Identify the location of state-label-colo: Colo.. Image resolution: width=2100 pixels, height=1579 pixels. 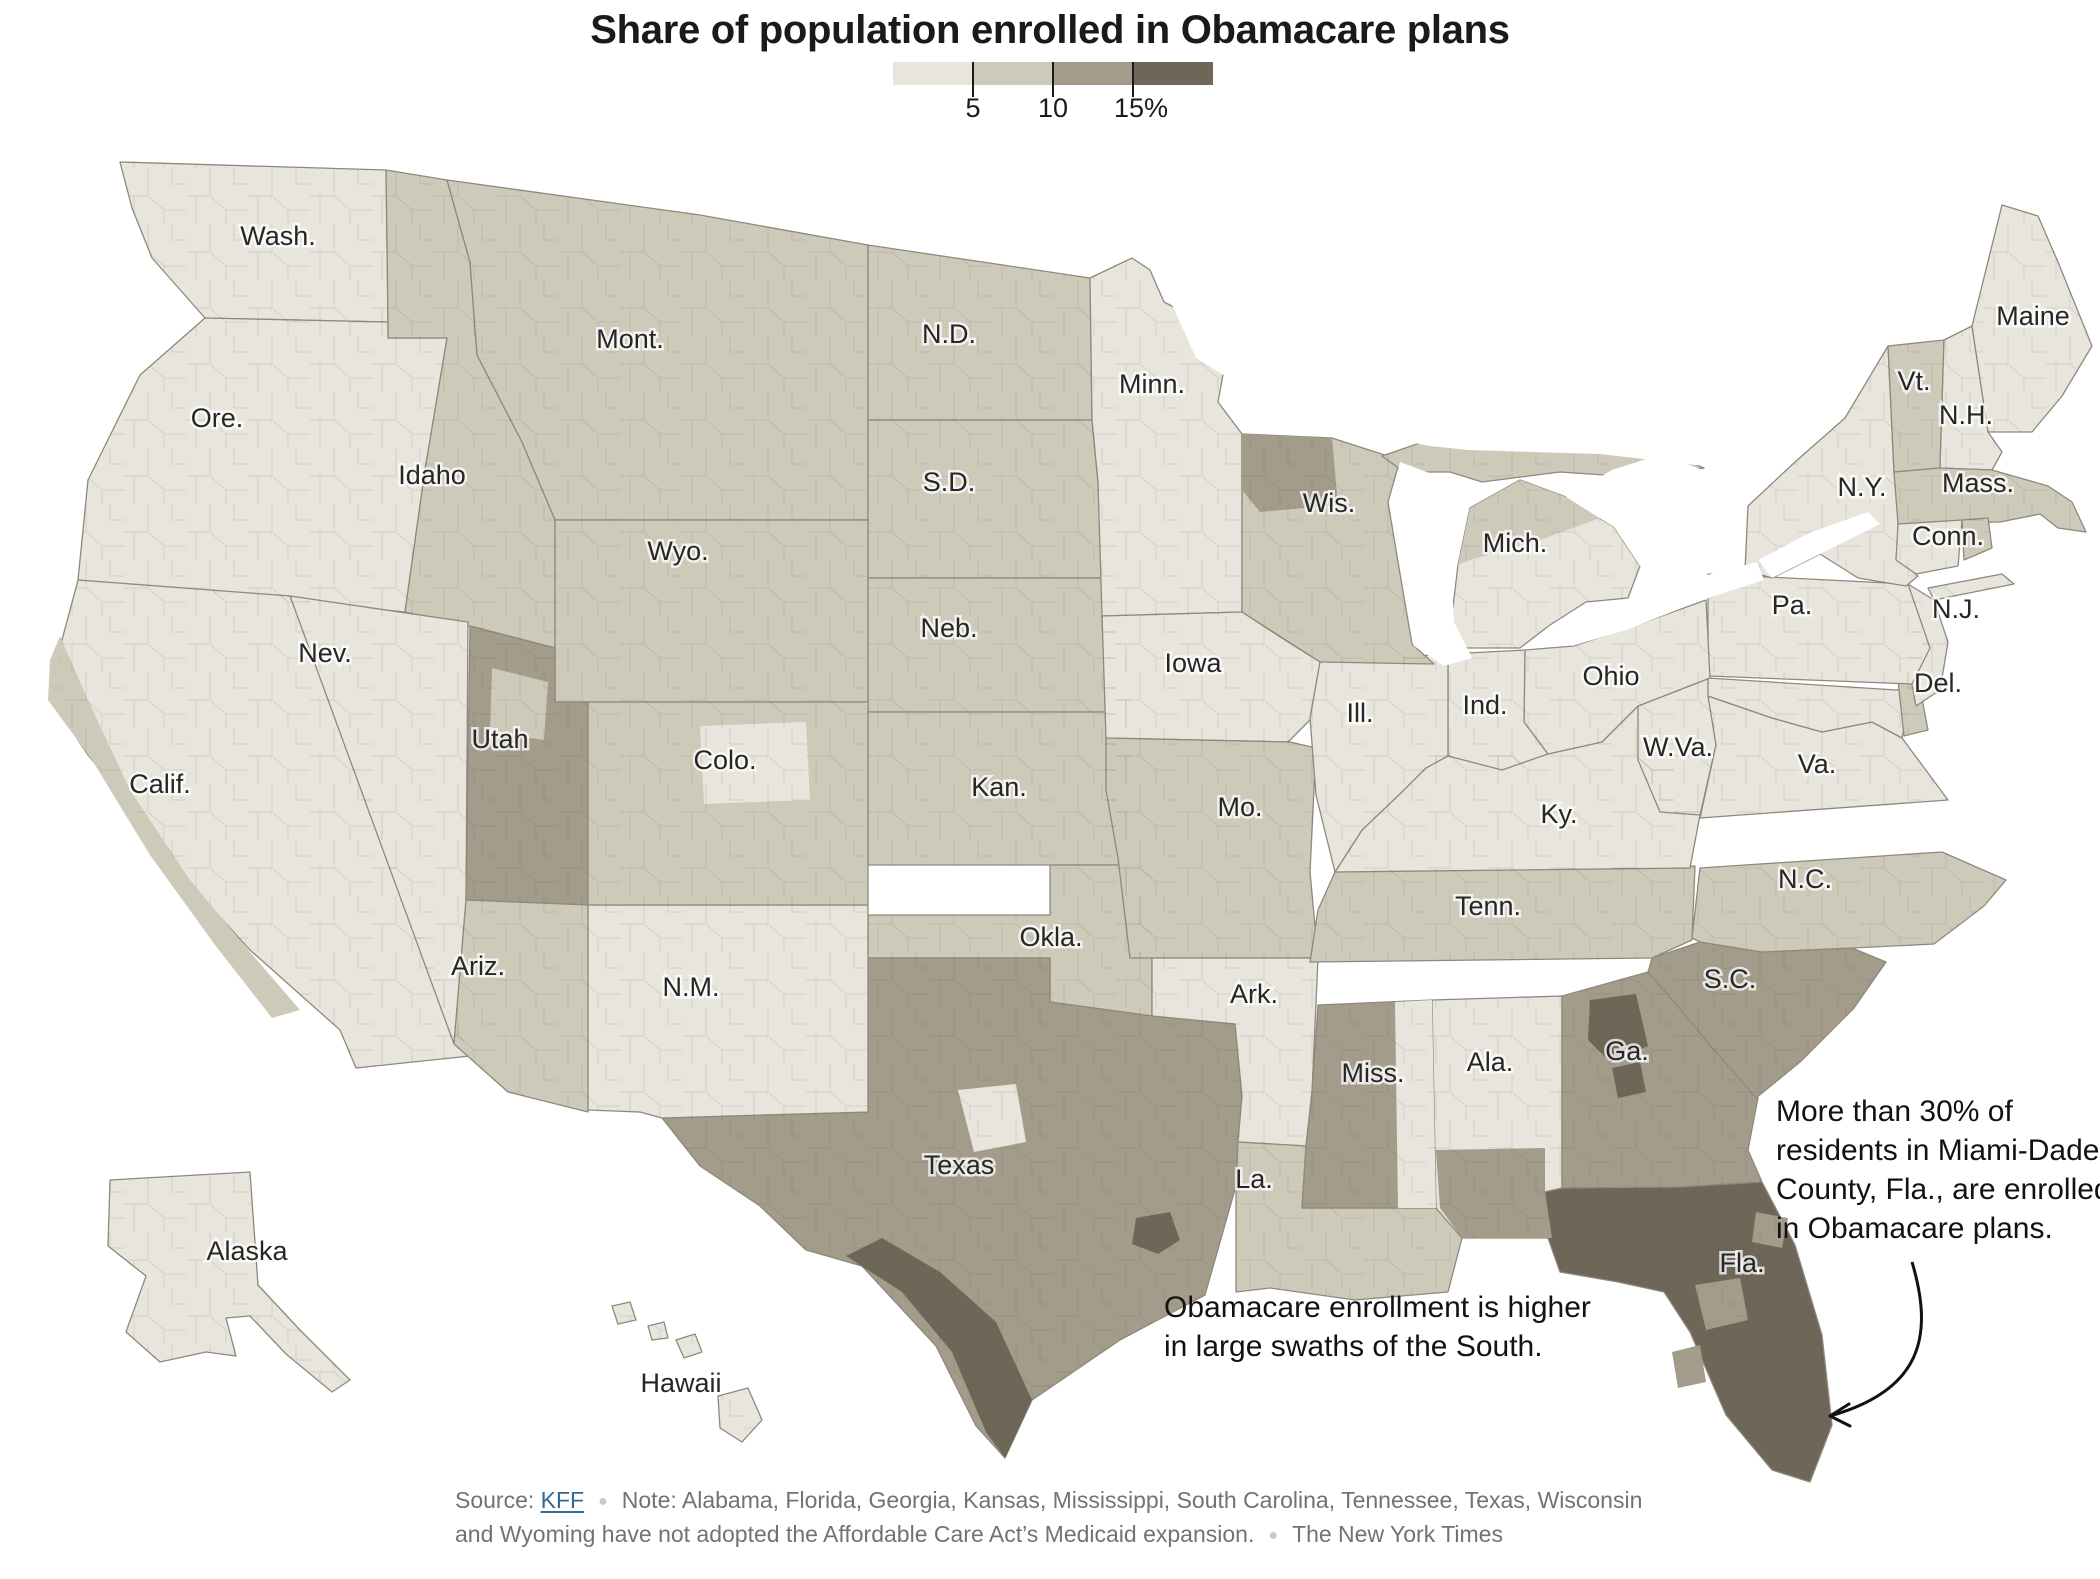
(724, 760).